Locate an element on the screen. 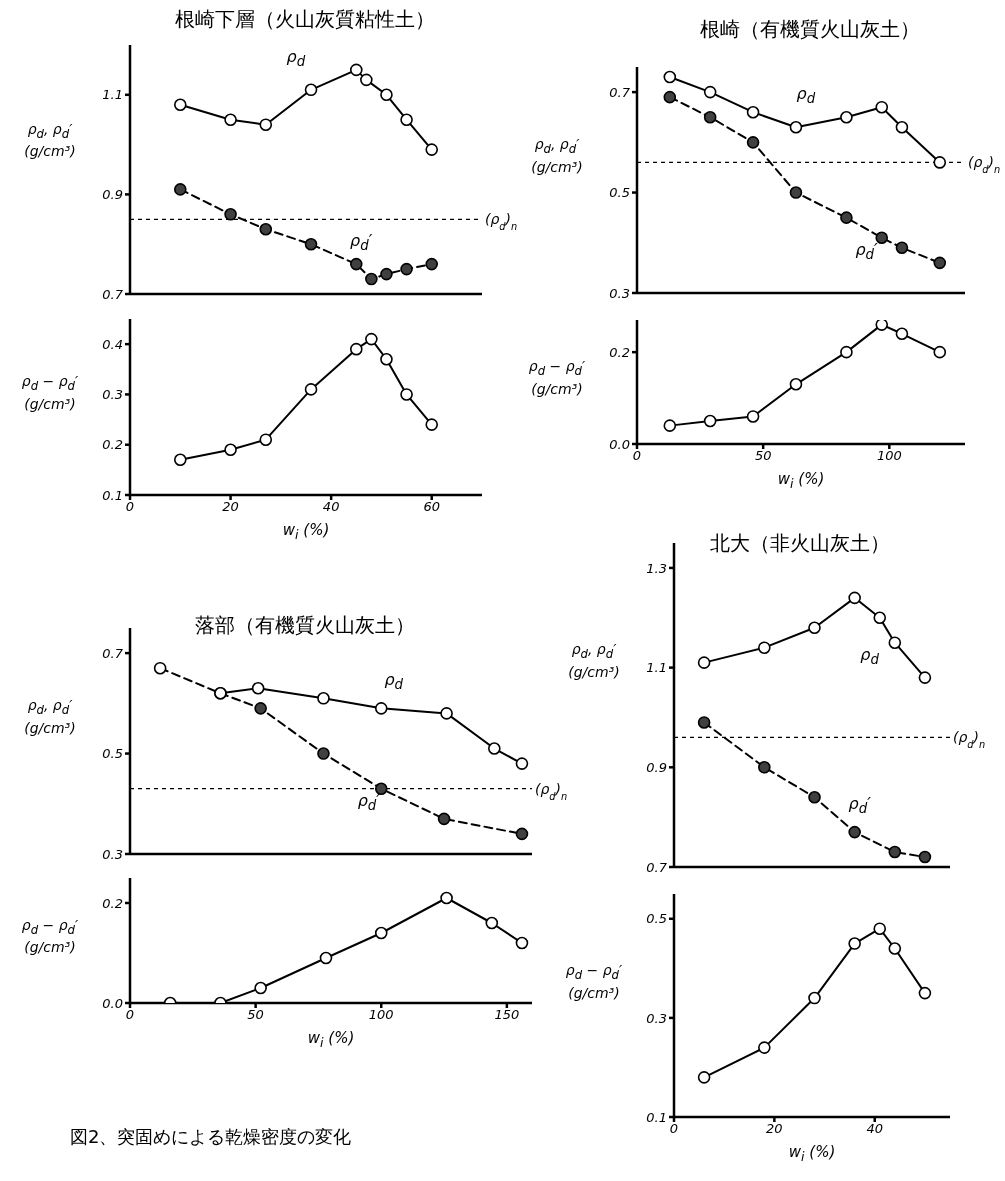  y-tick-label: 0.4 is located at coordinates (112, 344).